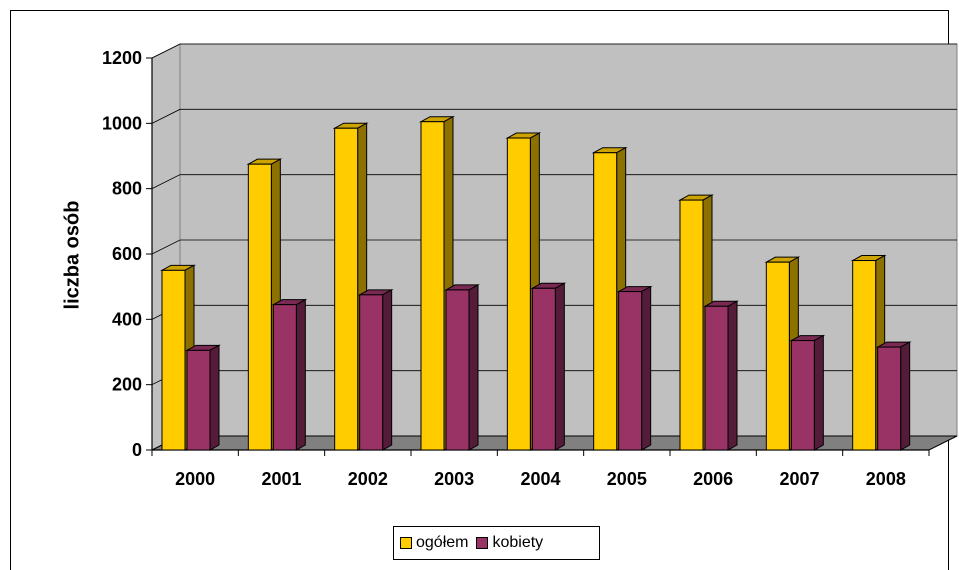 The image size is (959, 570). Describe the element at coordinates (442, 542) in the screenshot. I see `legend-label: ogółem` at that location.